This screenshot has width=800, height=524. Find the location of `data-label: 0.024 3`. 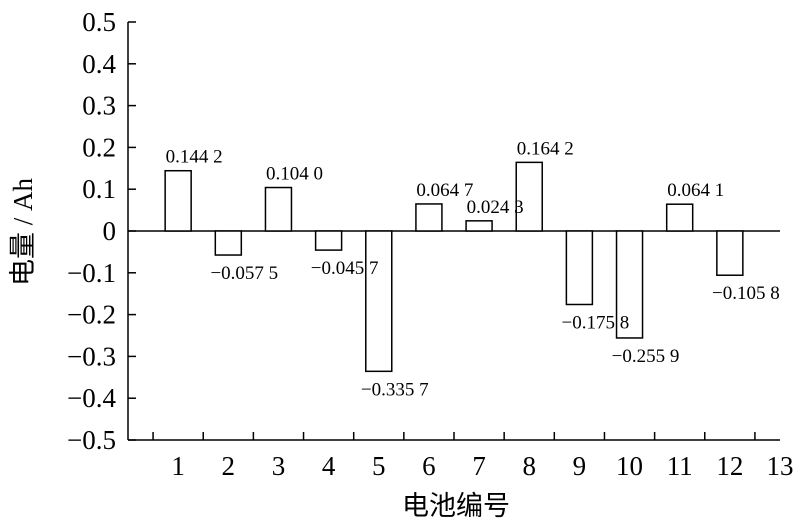

data-label: 0.024 3 is located at coordinates (495, 207).